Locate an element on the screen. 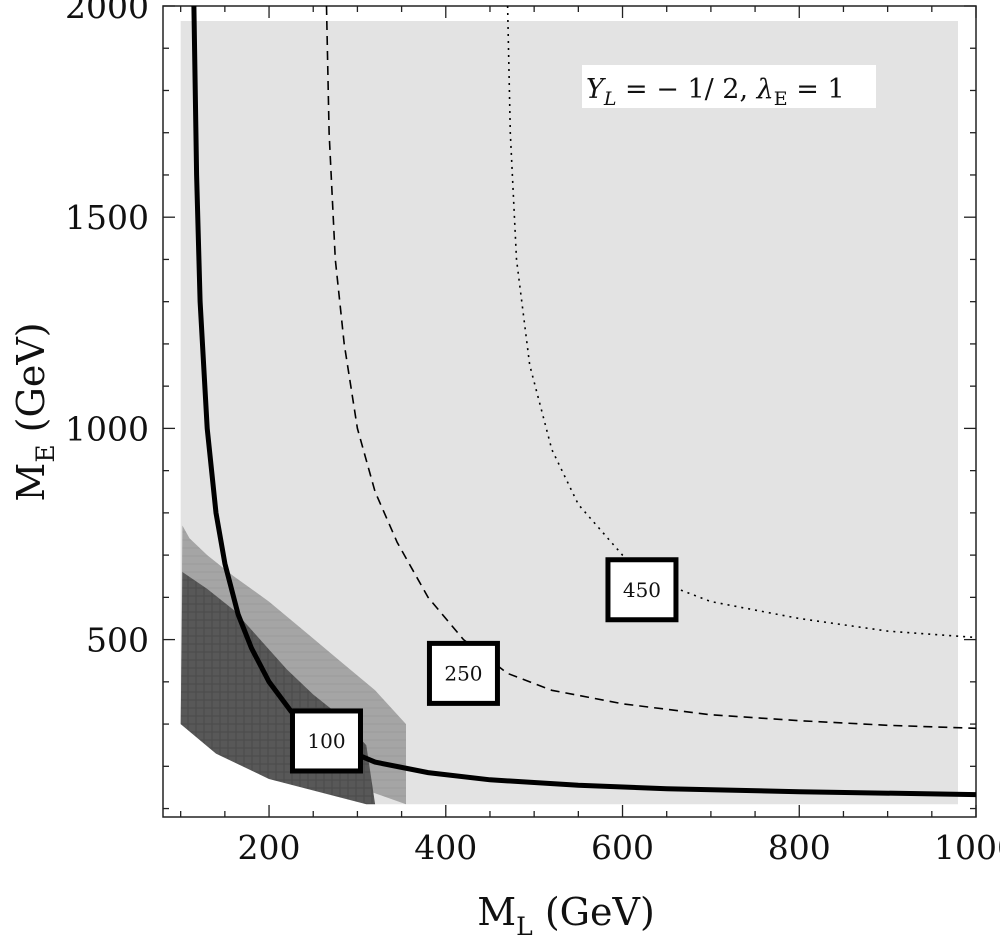 This screenshot has width=1000, height=936. annotation-box: YL = − 1/ 2, λE = 1 is located at coordinates (729, 87).